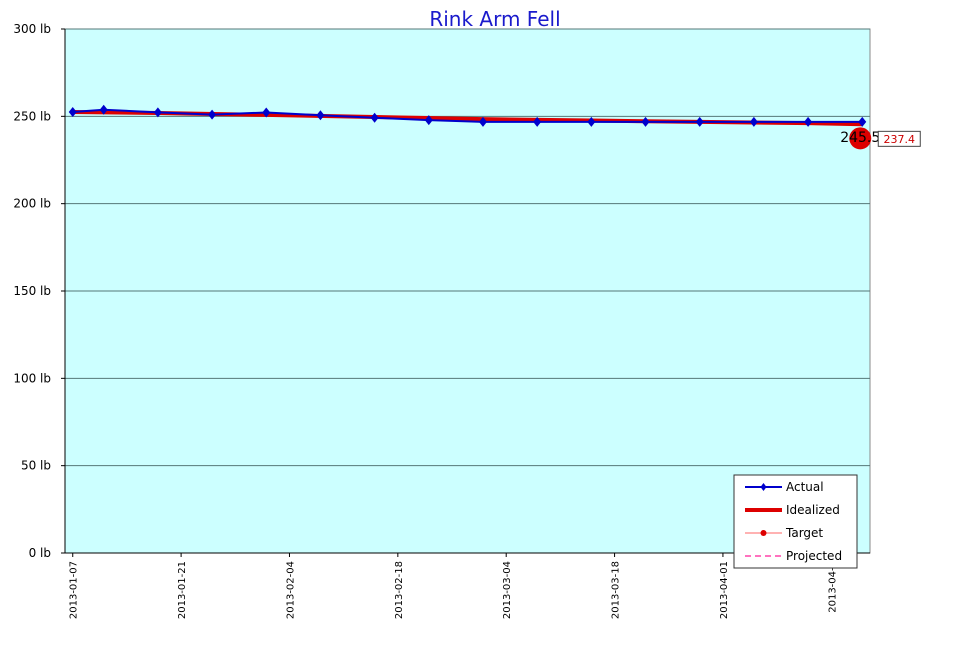  I want to click on target-value-label: 237.4, so click(900, 139).